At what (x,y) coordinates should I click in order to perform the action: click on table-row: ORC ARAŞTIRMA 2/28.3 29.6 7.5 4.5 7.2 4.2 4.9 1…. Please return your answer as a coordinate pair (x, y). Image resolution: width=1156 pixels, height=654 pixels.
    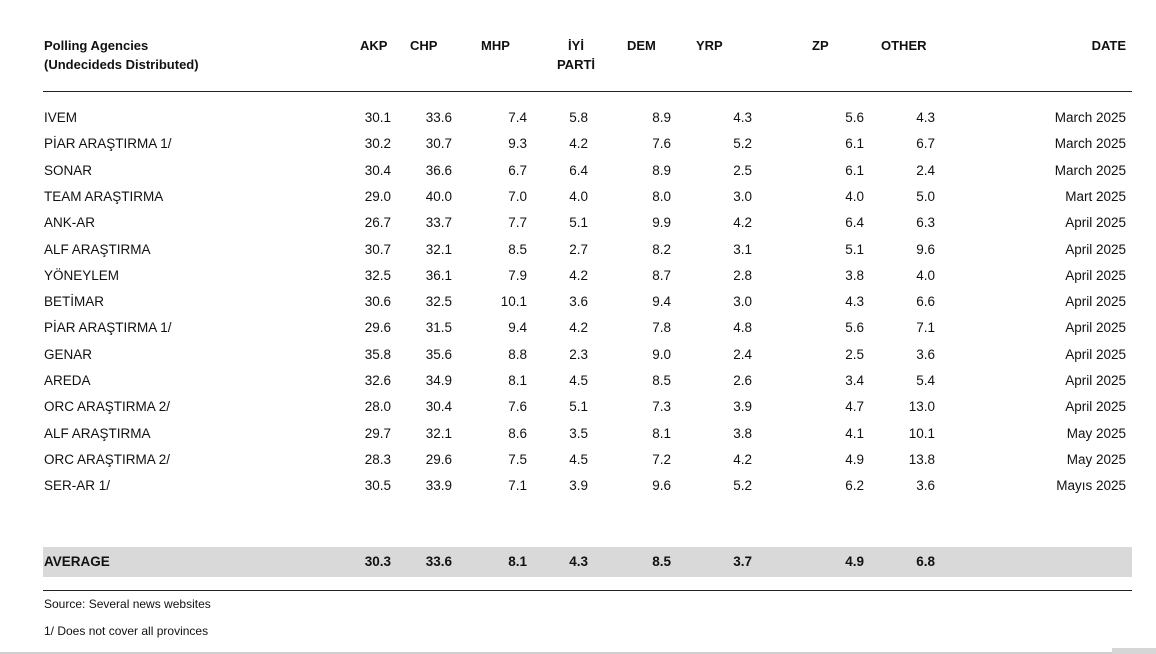
    Looking at the image, I should click on (587, 460).